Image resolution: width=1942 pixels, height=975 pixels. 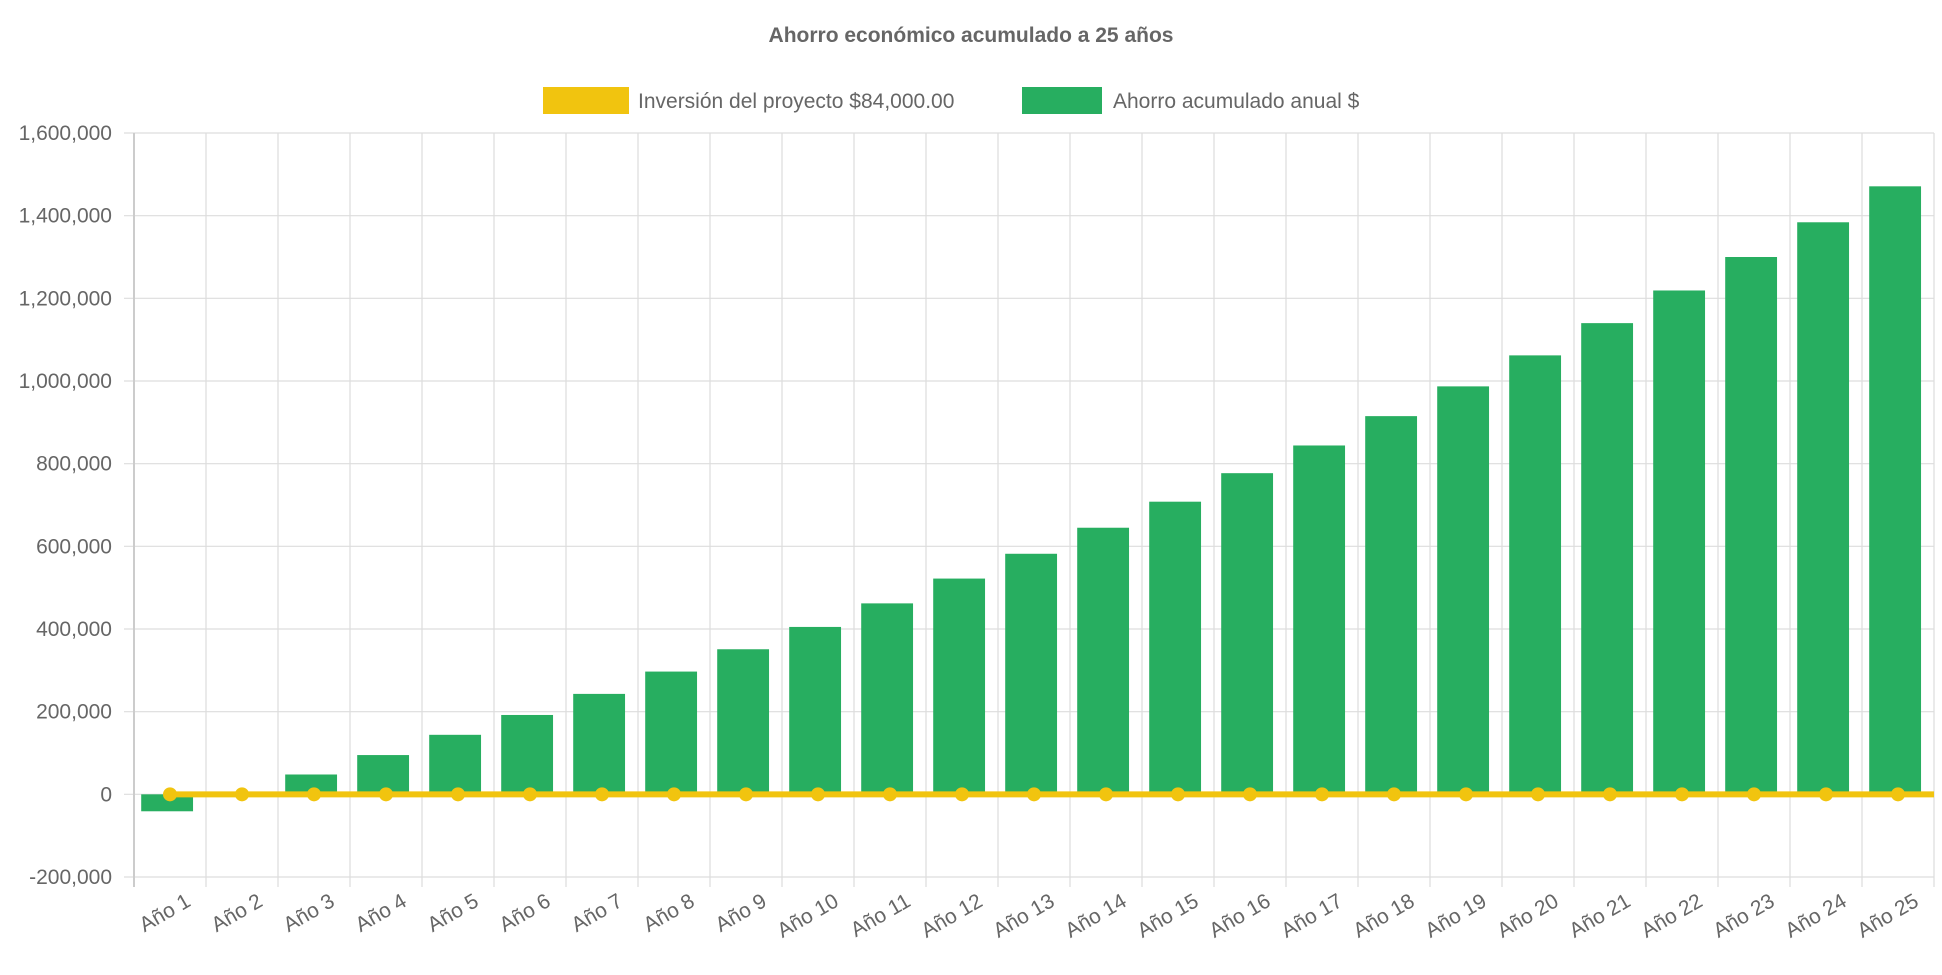 I want to click on legend-item-savings: Ahorro acumulado anual $, so click(x=1191, y=100).